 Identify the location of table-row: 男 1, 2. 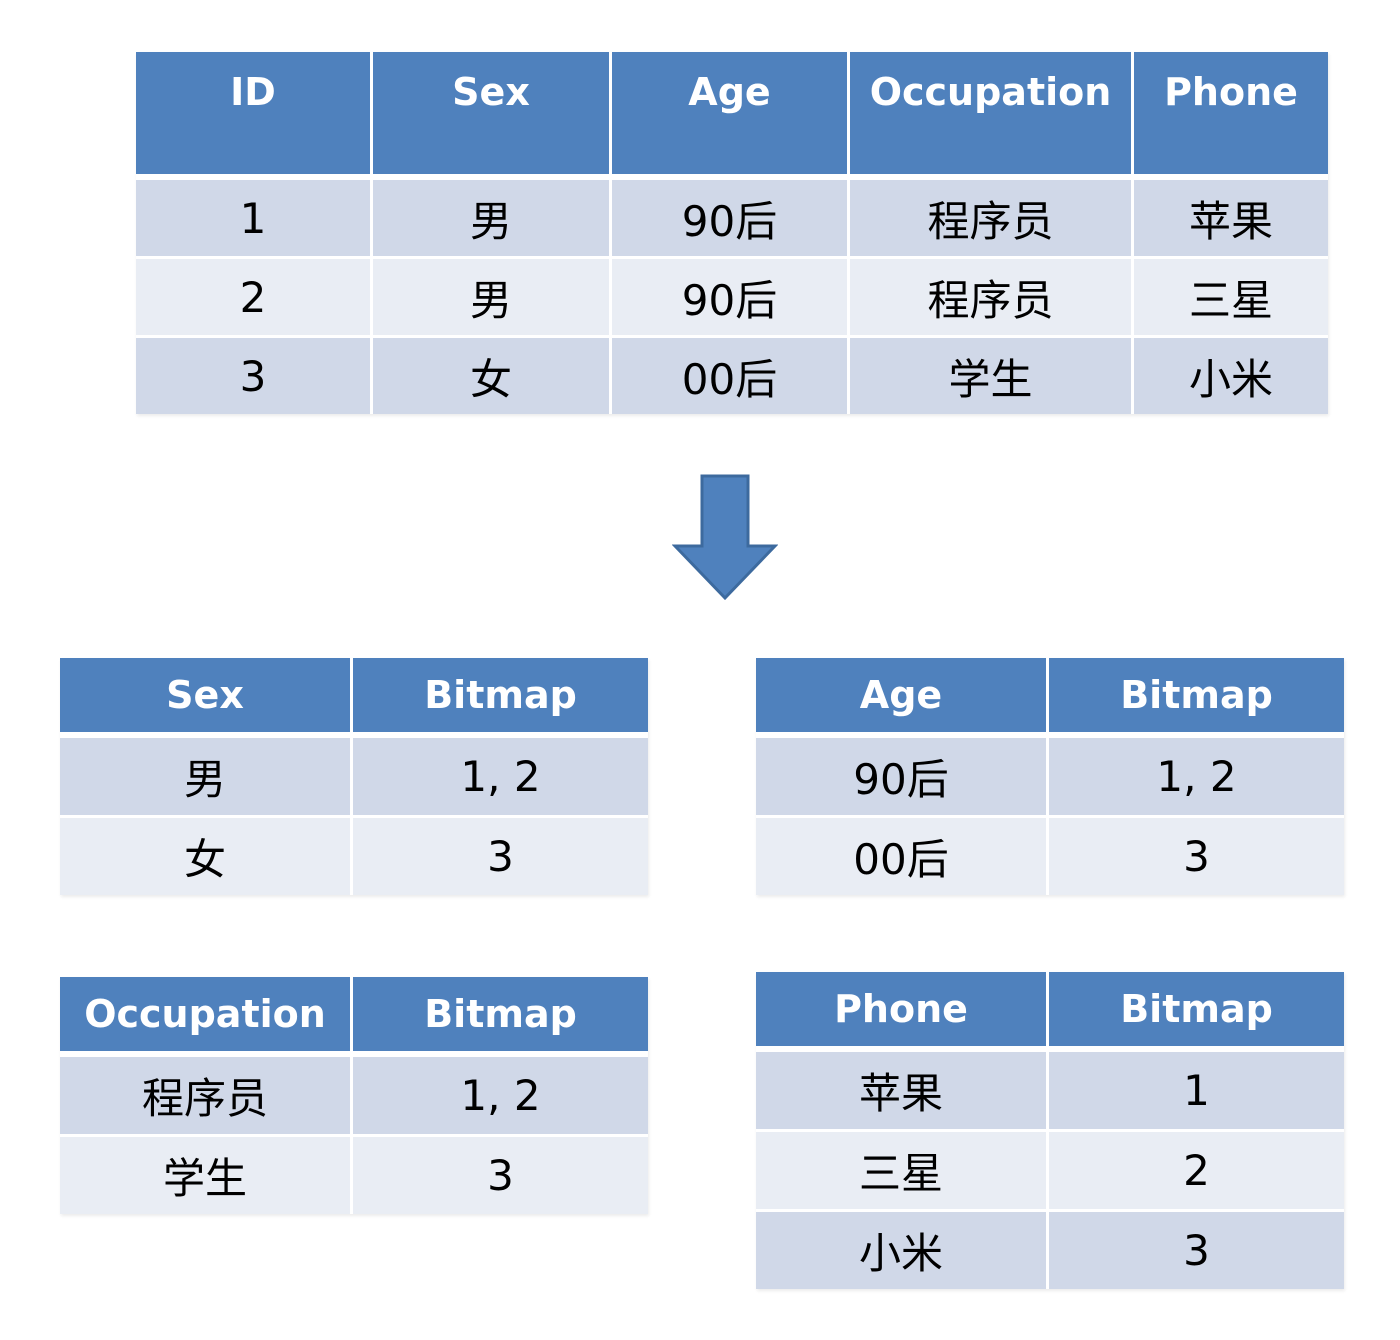
(354, 778).